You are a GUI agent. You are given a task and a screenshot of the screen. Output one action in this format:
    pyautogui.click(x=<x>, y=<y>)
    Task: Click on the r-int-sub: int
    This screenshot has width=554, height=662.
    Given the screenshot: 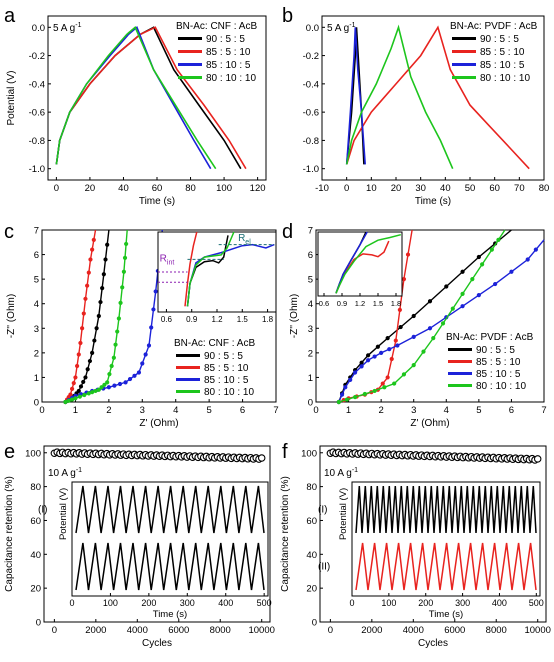 What is the action you would take?
    pyautogui.click(x=170, y=263)
    